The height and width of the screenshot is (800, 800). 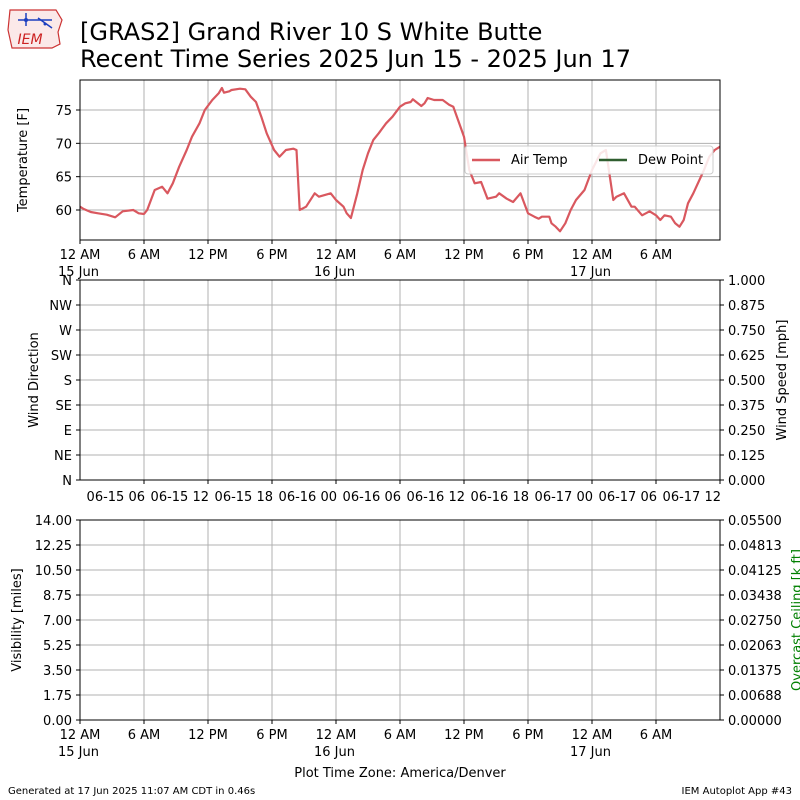 I want to click on wind-speed-tick-label: 0.125, so click(x=746, y=456).